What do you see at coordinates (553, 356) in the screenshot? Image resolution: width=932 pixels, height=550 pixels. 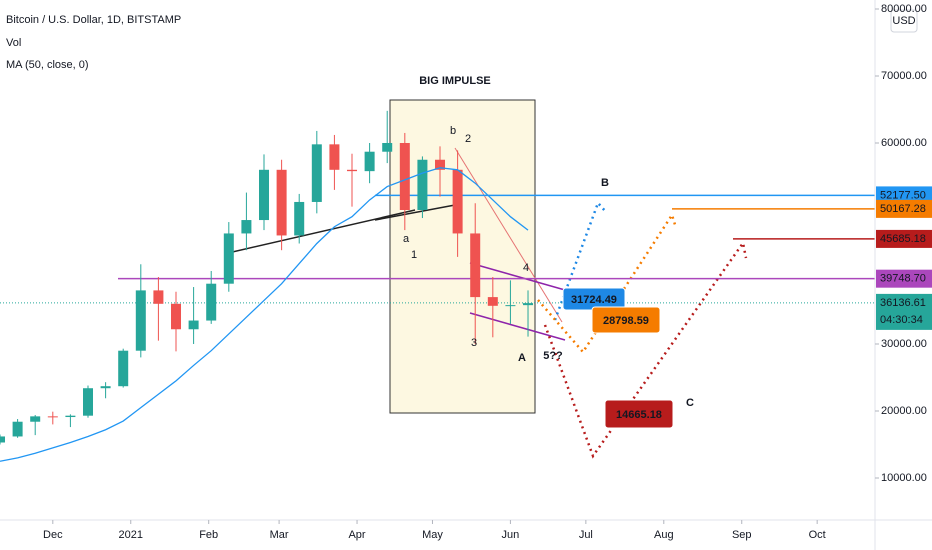 I see `annotation: 5??` at bounding box center [553, 356].